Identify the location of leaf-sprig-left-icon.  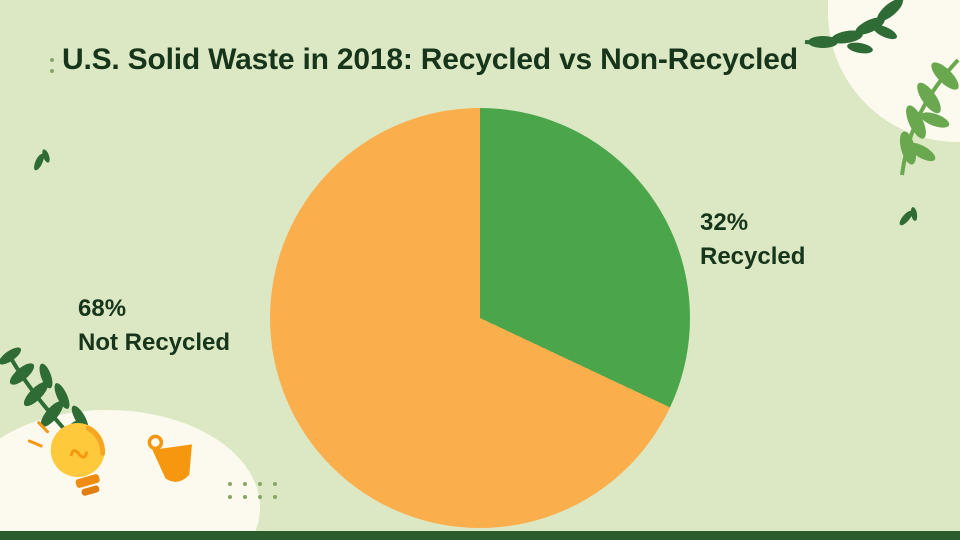
(42, 160).